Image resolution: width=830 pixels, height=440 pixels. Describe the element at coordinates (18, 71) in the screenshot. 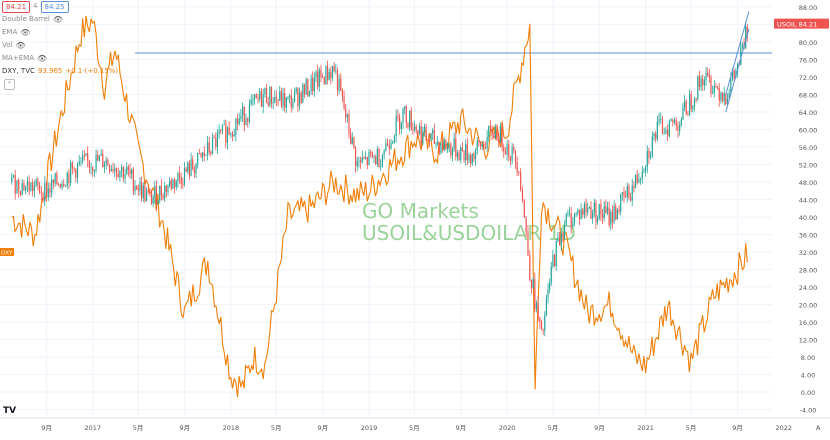

I see `dxy-symbol-label: DXY, TVC` at that location.